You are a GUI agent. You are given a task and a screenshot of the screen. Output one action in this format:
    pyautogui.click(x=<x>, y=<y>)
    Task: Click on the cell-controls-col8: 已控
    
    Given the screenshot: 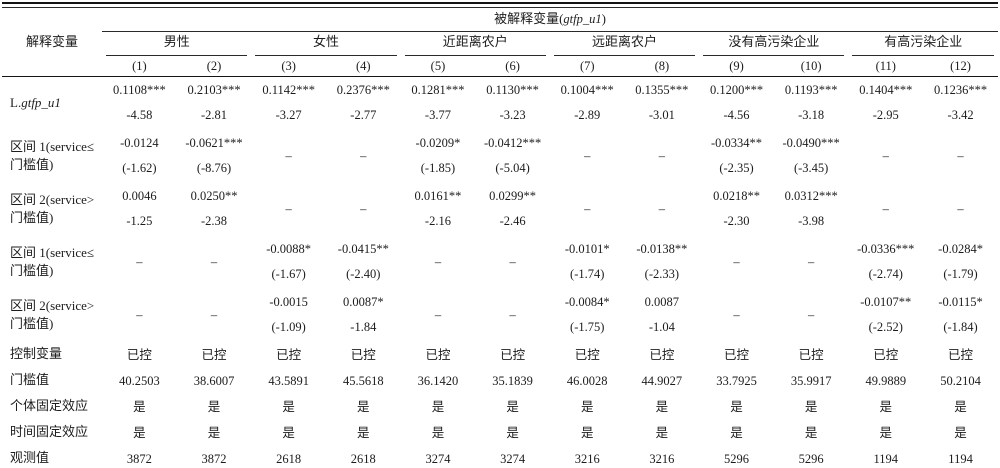 What is the action you would take?
    pyautogui.click(x=662, y=354)
    